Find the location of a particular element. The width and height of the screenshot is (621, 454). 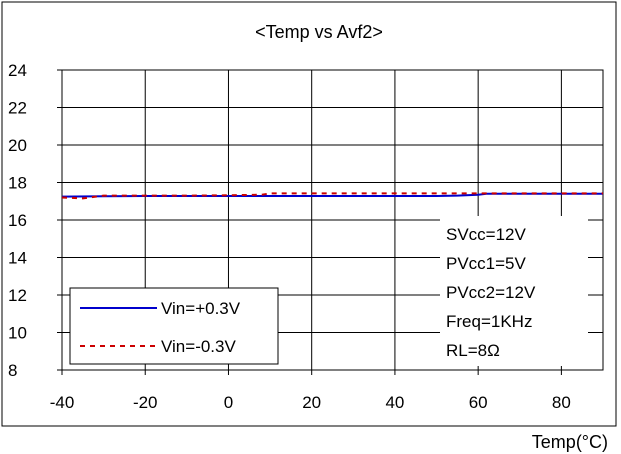

annotation-line: PVcc1=5V is located at coordinates (486, 263).